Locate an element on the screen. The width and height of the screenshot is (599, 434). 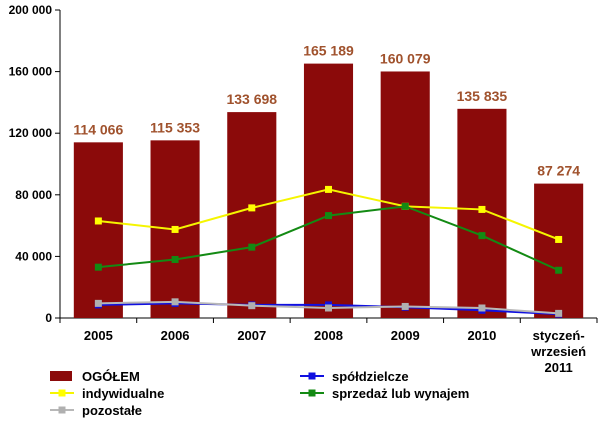
x-category-label: wrzesień is located at coordinates (558, 351).